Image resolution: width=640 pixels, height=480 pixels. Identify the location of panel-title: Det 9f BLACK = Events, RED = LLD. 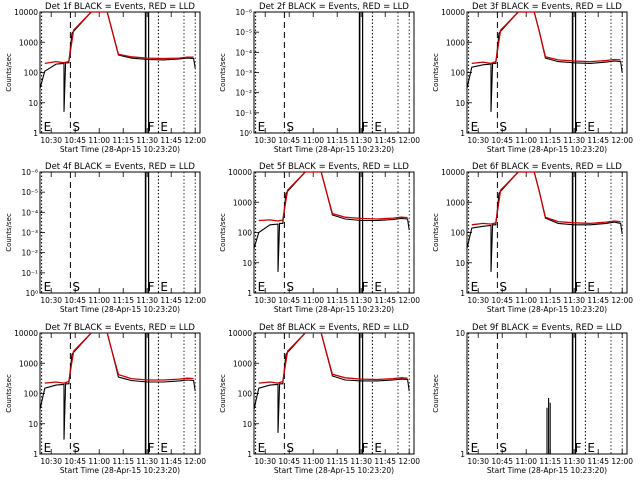
(547, 328).